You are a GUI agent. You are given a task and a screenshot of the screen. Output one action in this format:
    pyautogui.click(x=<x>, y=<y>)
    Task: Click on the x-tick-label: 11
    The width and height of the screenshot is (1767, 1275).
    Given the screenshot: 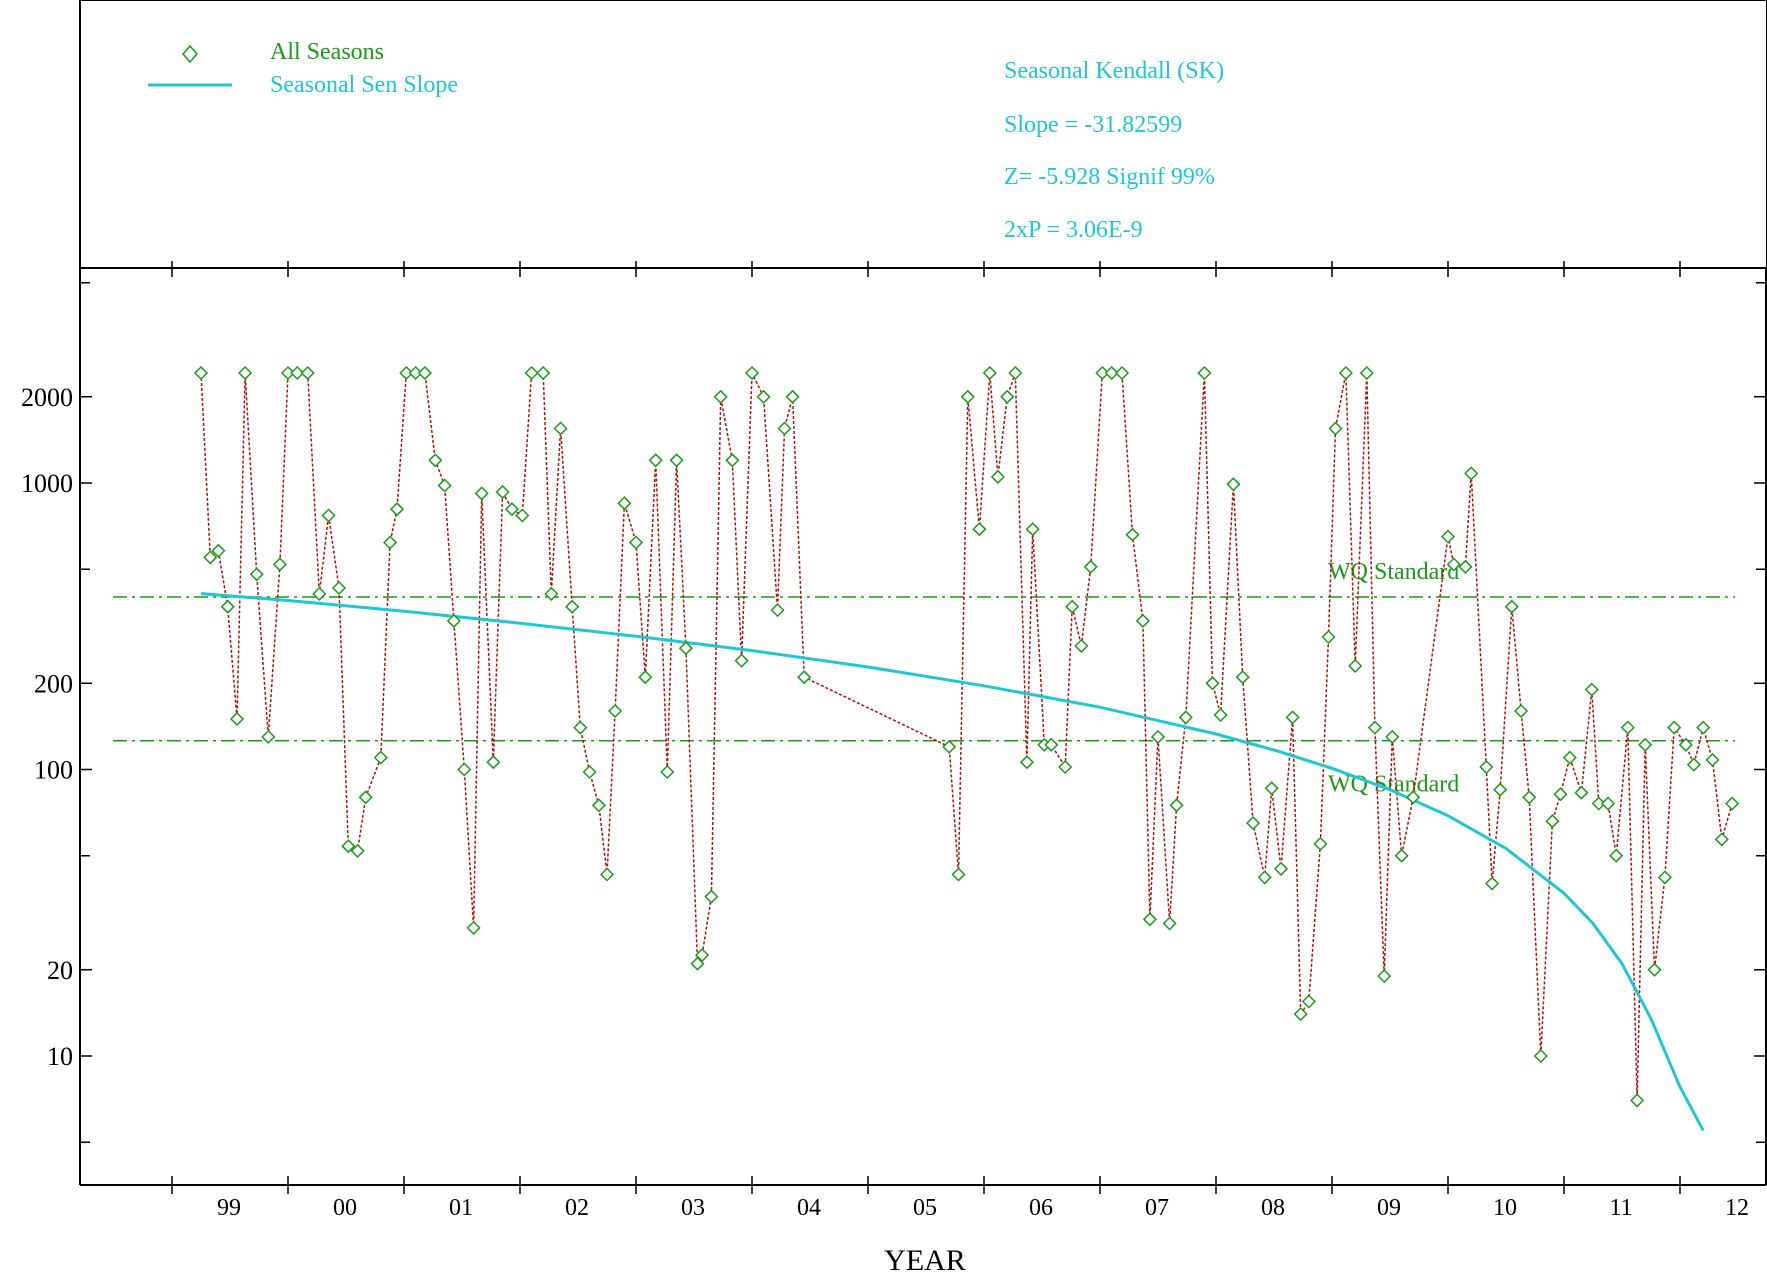 What is the action you would take?
    pyautogui.click(x=1620, y=1208)
    